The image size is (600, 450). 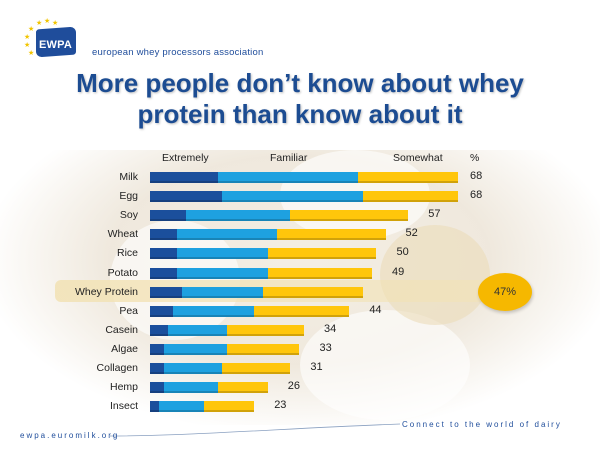 What do you see at coordinates (402, 252) in the screenshot?
I see `data-label: 50` at bounding box center [402, 252].